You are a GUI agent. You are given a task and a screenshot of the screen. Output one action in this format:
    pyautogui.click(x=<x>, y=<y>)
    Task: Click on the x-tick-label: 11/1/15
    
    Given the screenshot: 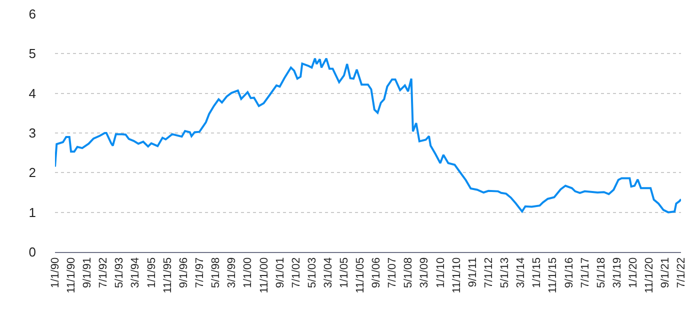 What is the action you would take?
    pyautogui.click(x=553, y=275)
    